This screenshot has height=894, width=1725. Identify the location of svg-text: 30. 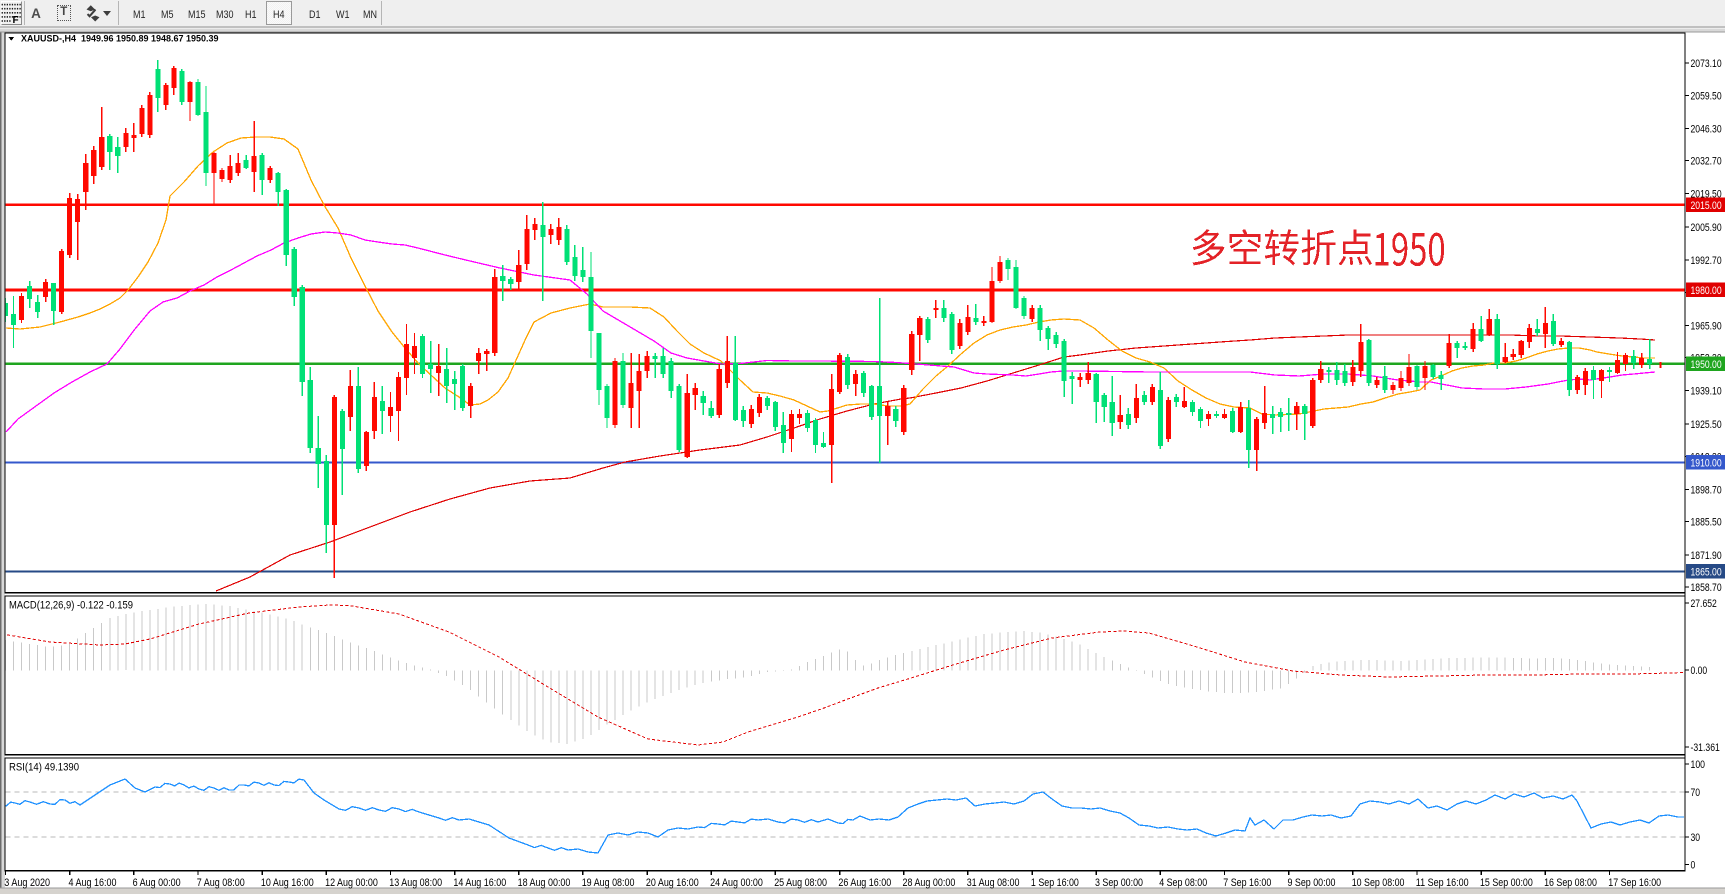
(1696, 838).